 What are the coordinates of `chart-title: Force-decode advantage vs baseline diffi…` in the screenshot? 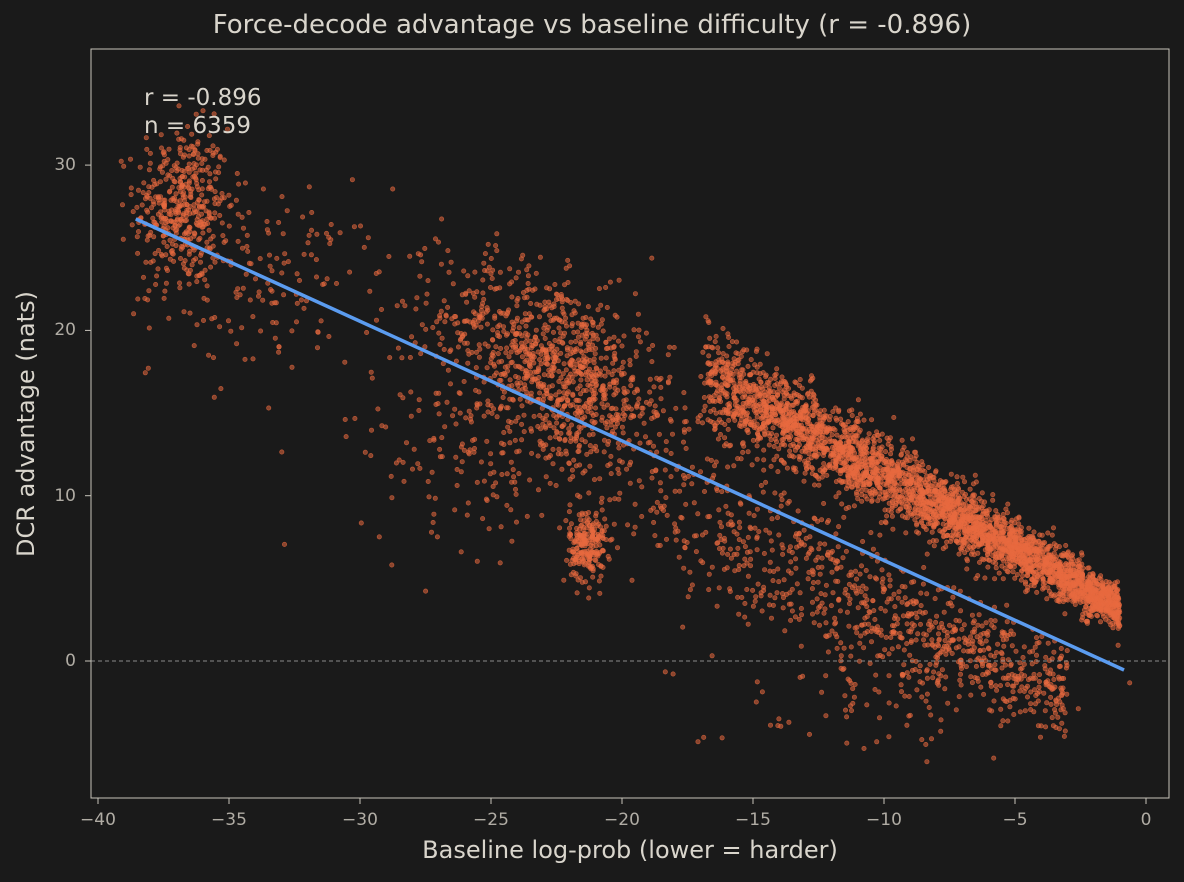 It's located at (592, 25).